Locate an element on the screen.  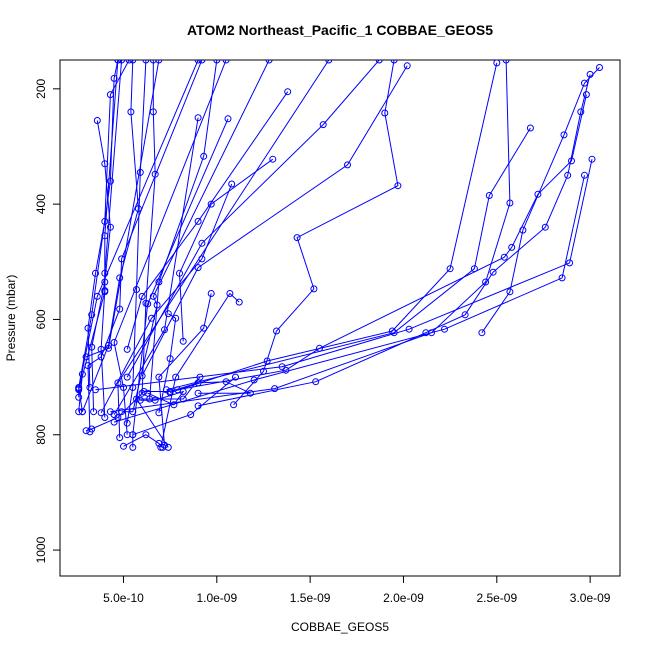
y-tick-label: 800 is located at coordinates (41, 434).